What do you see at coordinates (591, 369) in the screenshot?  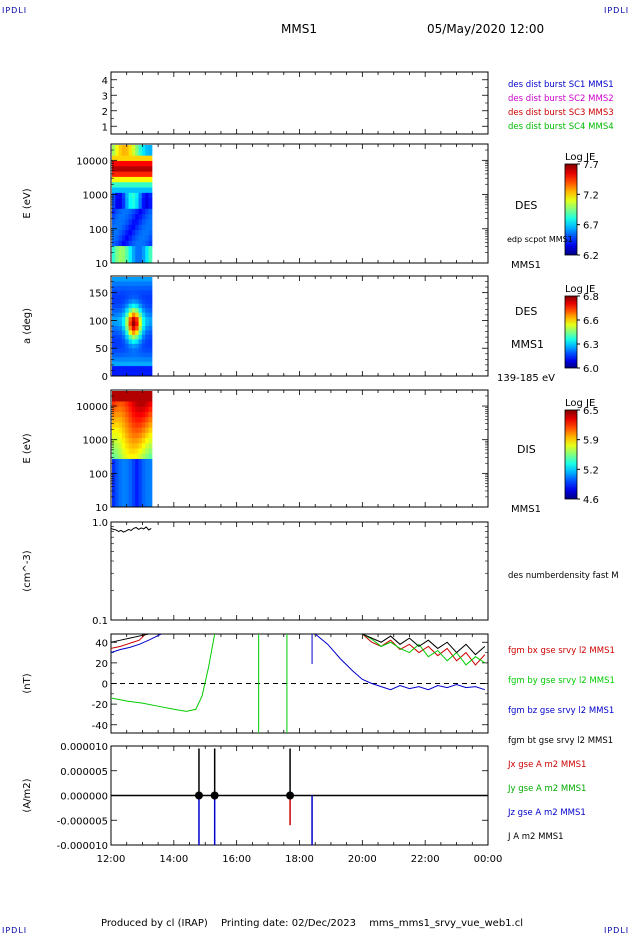 I see `colorbar-tick-label: 6.0` at bounding box center [591, 369].